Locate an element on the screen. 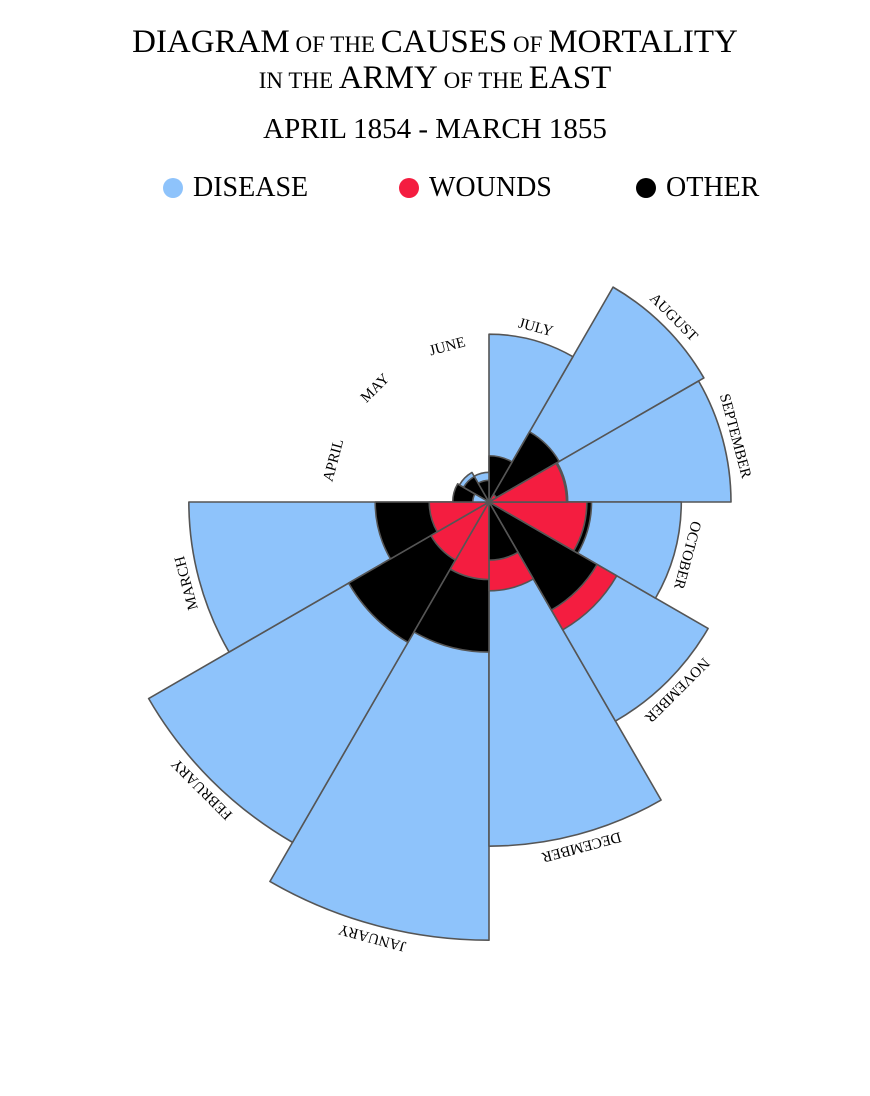 The image size is (870, 1096). legend: DISEASE WOUNDS OTHER is located at coordinates (435, 190).